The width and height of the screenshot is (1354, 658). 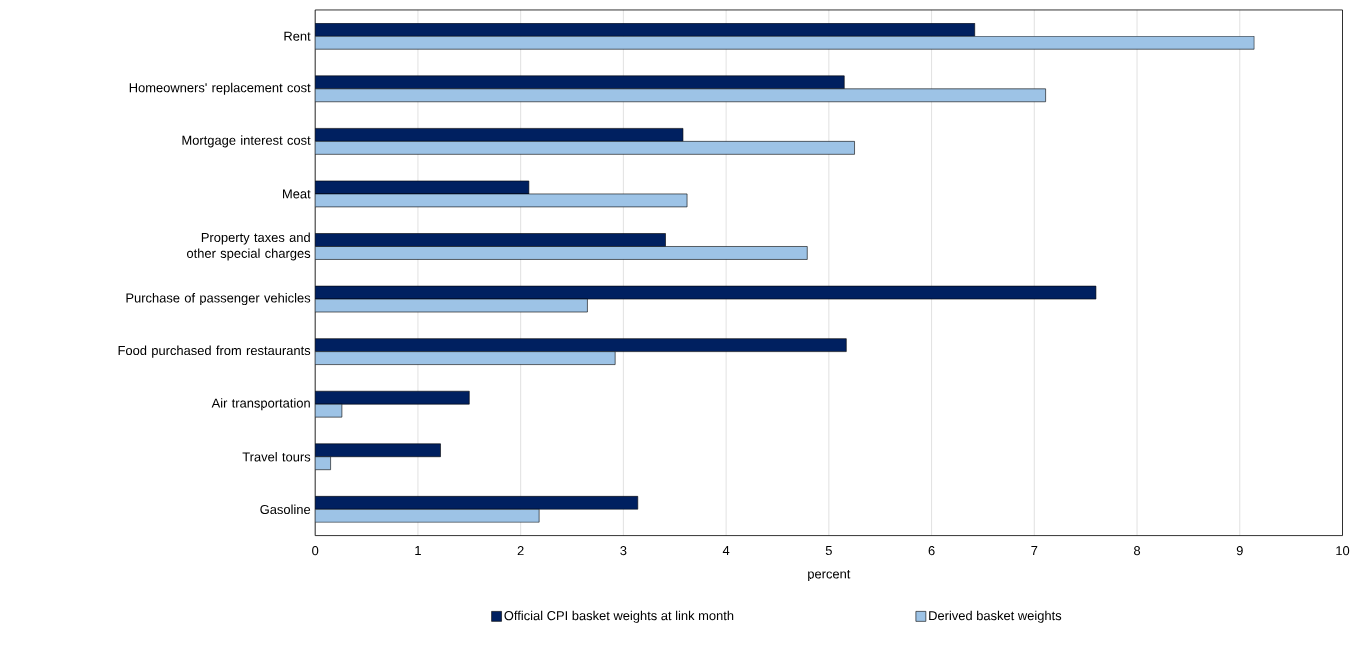 What do you see at coordinates (828, 550) in the screenshot?
I see `x-tick-label: 5` at bounding box center [828, 550].